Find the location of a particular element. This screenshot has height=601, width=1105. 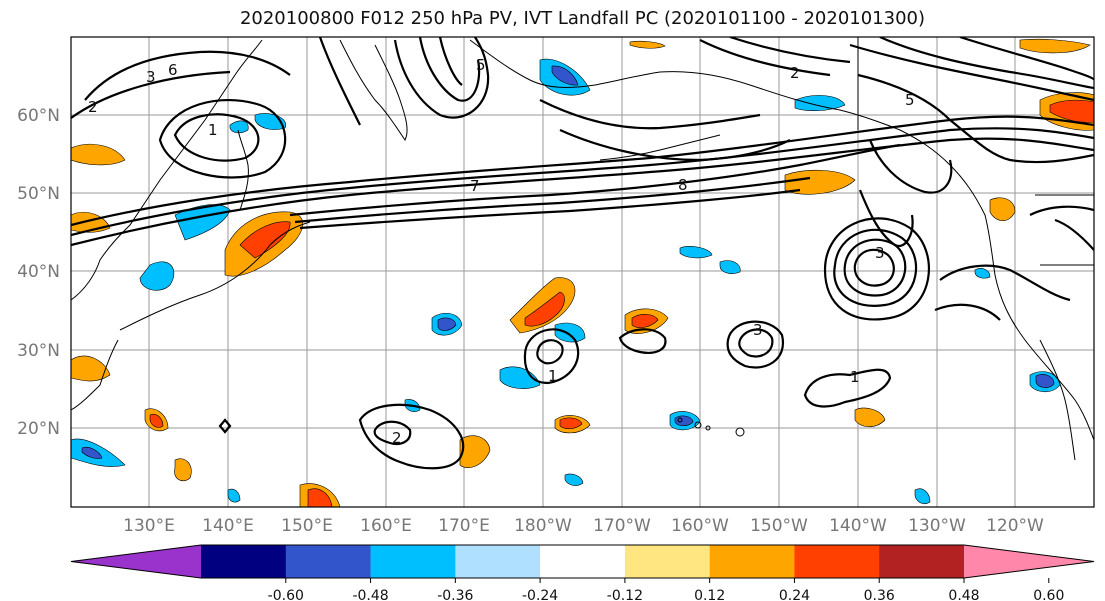

colorbar-tick-label: -0.48 is located at coordinates (370, 594).